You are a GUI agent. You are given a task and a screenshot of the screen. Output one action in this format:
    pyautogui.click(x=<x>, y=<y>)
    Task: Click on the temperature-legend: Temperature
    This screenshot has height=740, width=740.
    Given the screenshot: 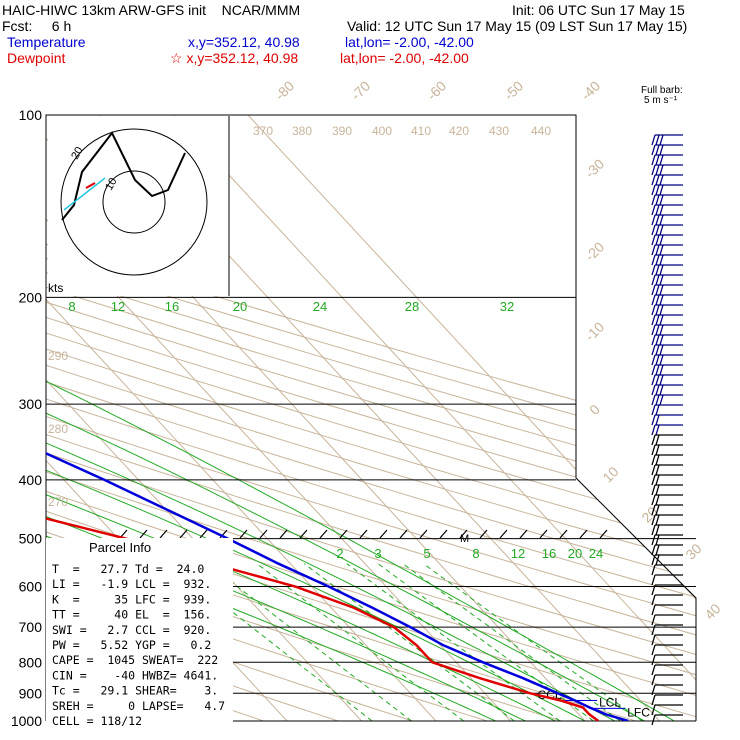 What is the action you would take?
    pyautogui.click(x=46, y=42)
    